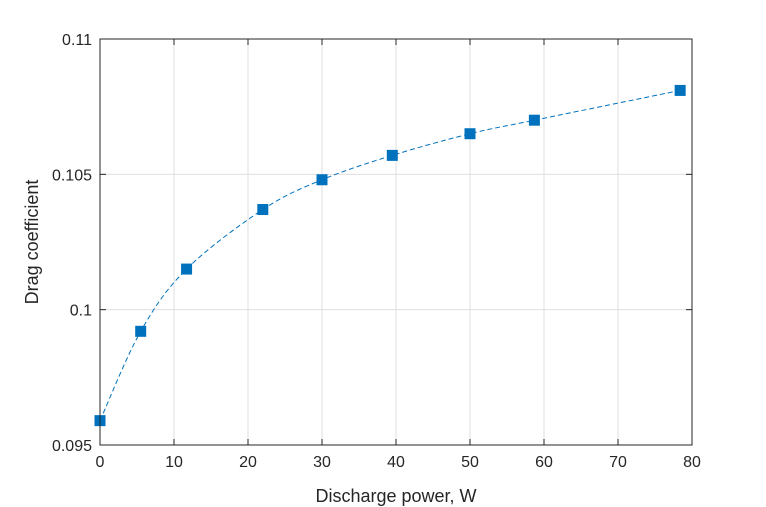  I want to click on x-axis-label: Discharge power, W, so click(395, 496).